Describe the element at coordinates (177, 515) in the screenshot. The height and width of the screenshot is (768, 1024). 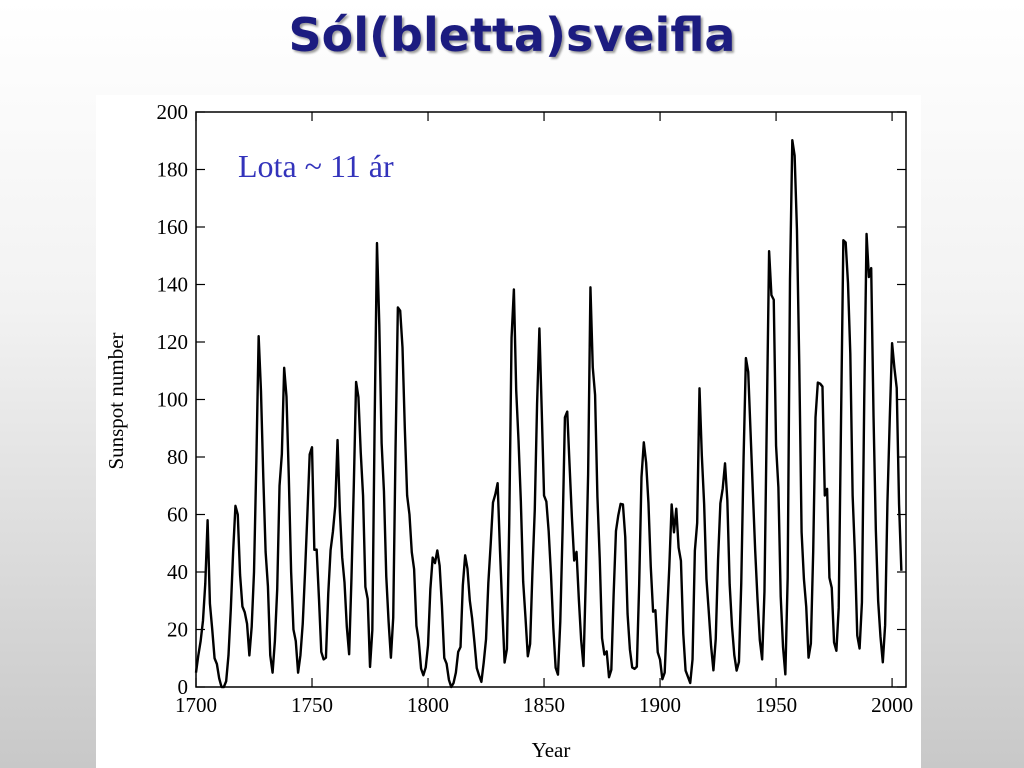
I see `y-tick-label: 60` at that location.